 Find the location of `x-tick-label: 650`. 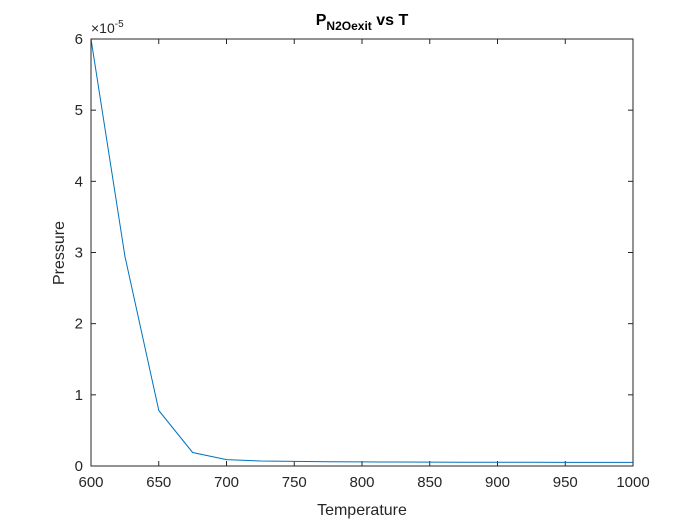

x-tick-label: 650 is located at coordinates (158, 482).